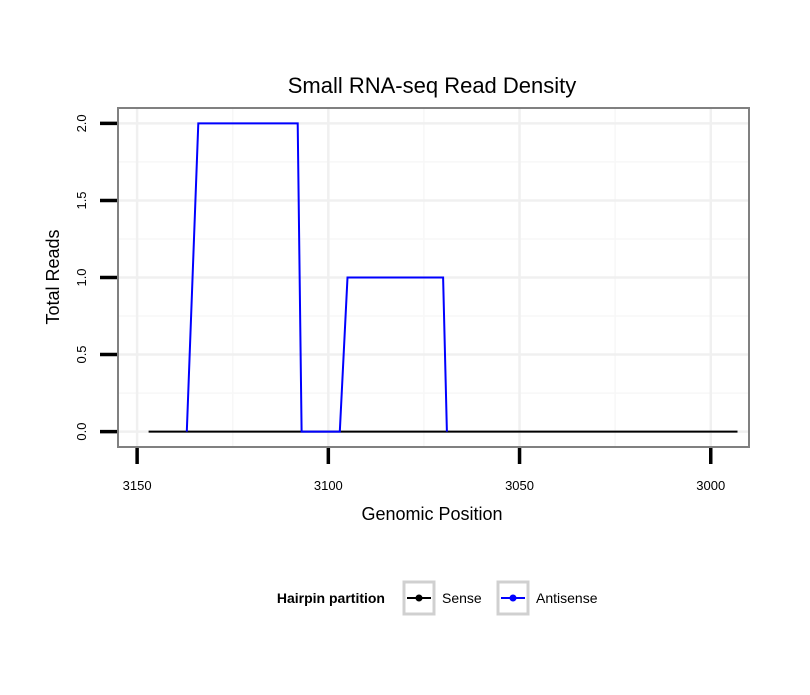 This screenshot has width=810, height=695. What do you see at coordinates (95, 277) in the screenshot?
I see `y-axis: 0.0 0.5 1.0 1.5 2.0` at bounding box center [95, 277].